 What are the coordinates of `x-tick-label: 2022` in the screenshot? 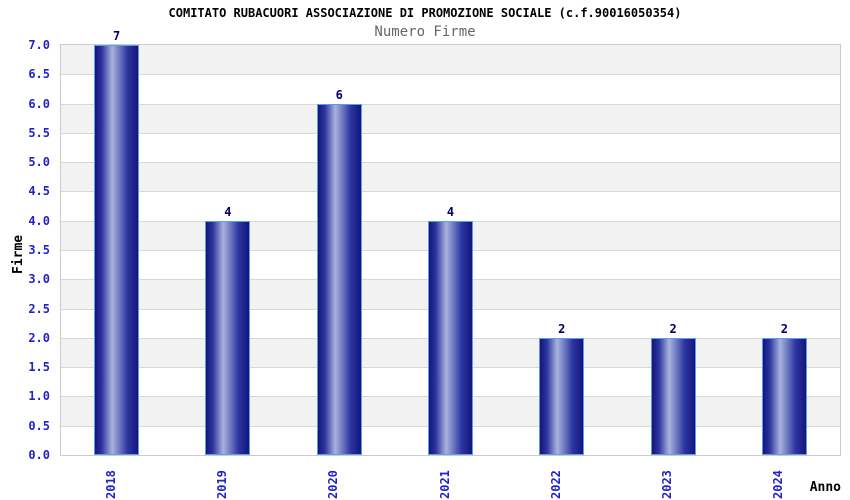 It's located at (555, 484).